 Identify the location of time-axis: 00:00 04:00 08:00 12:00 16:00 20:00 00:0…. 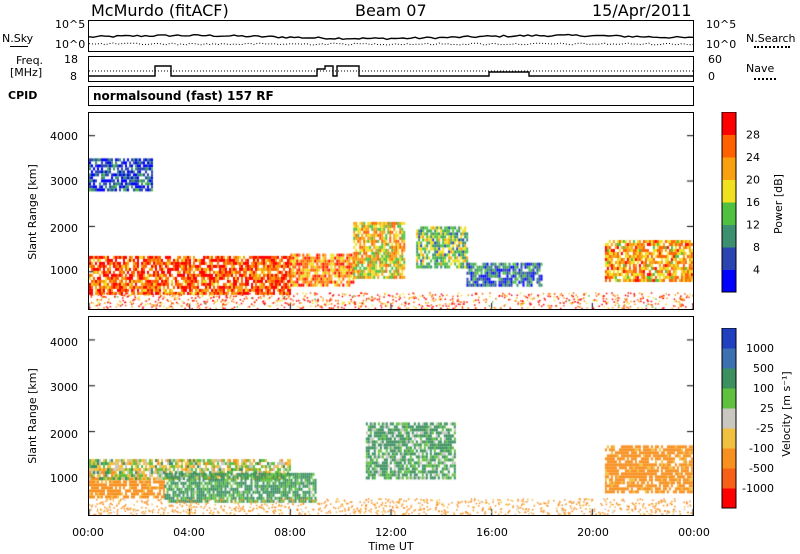
(391, 539).